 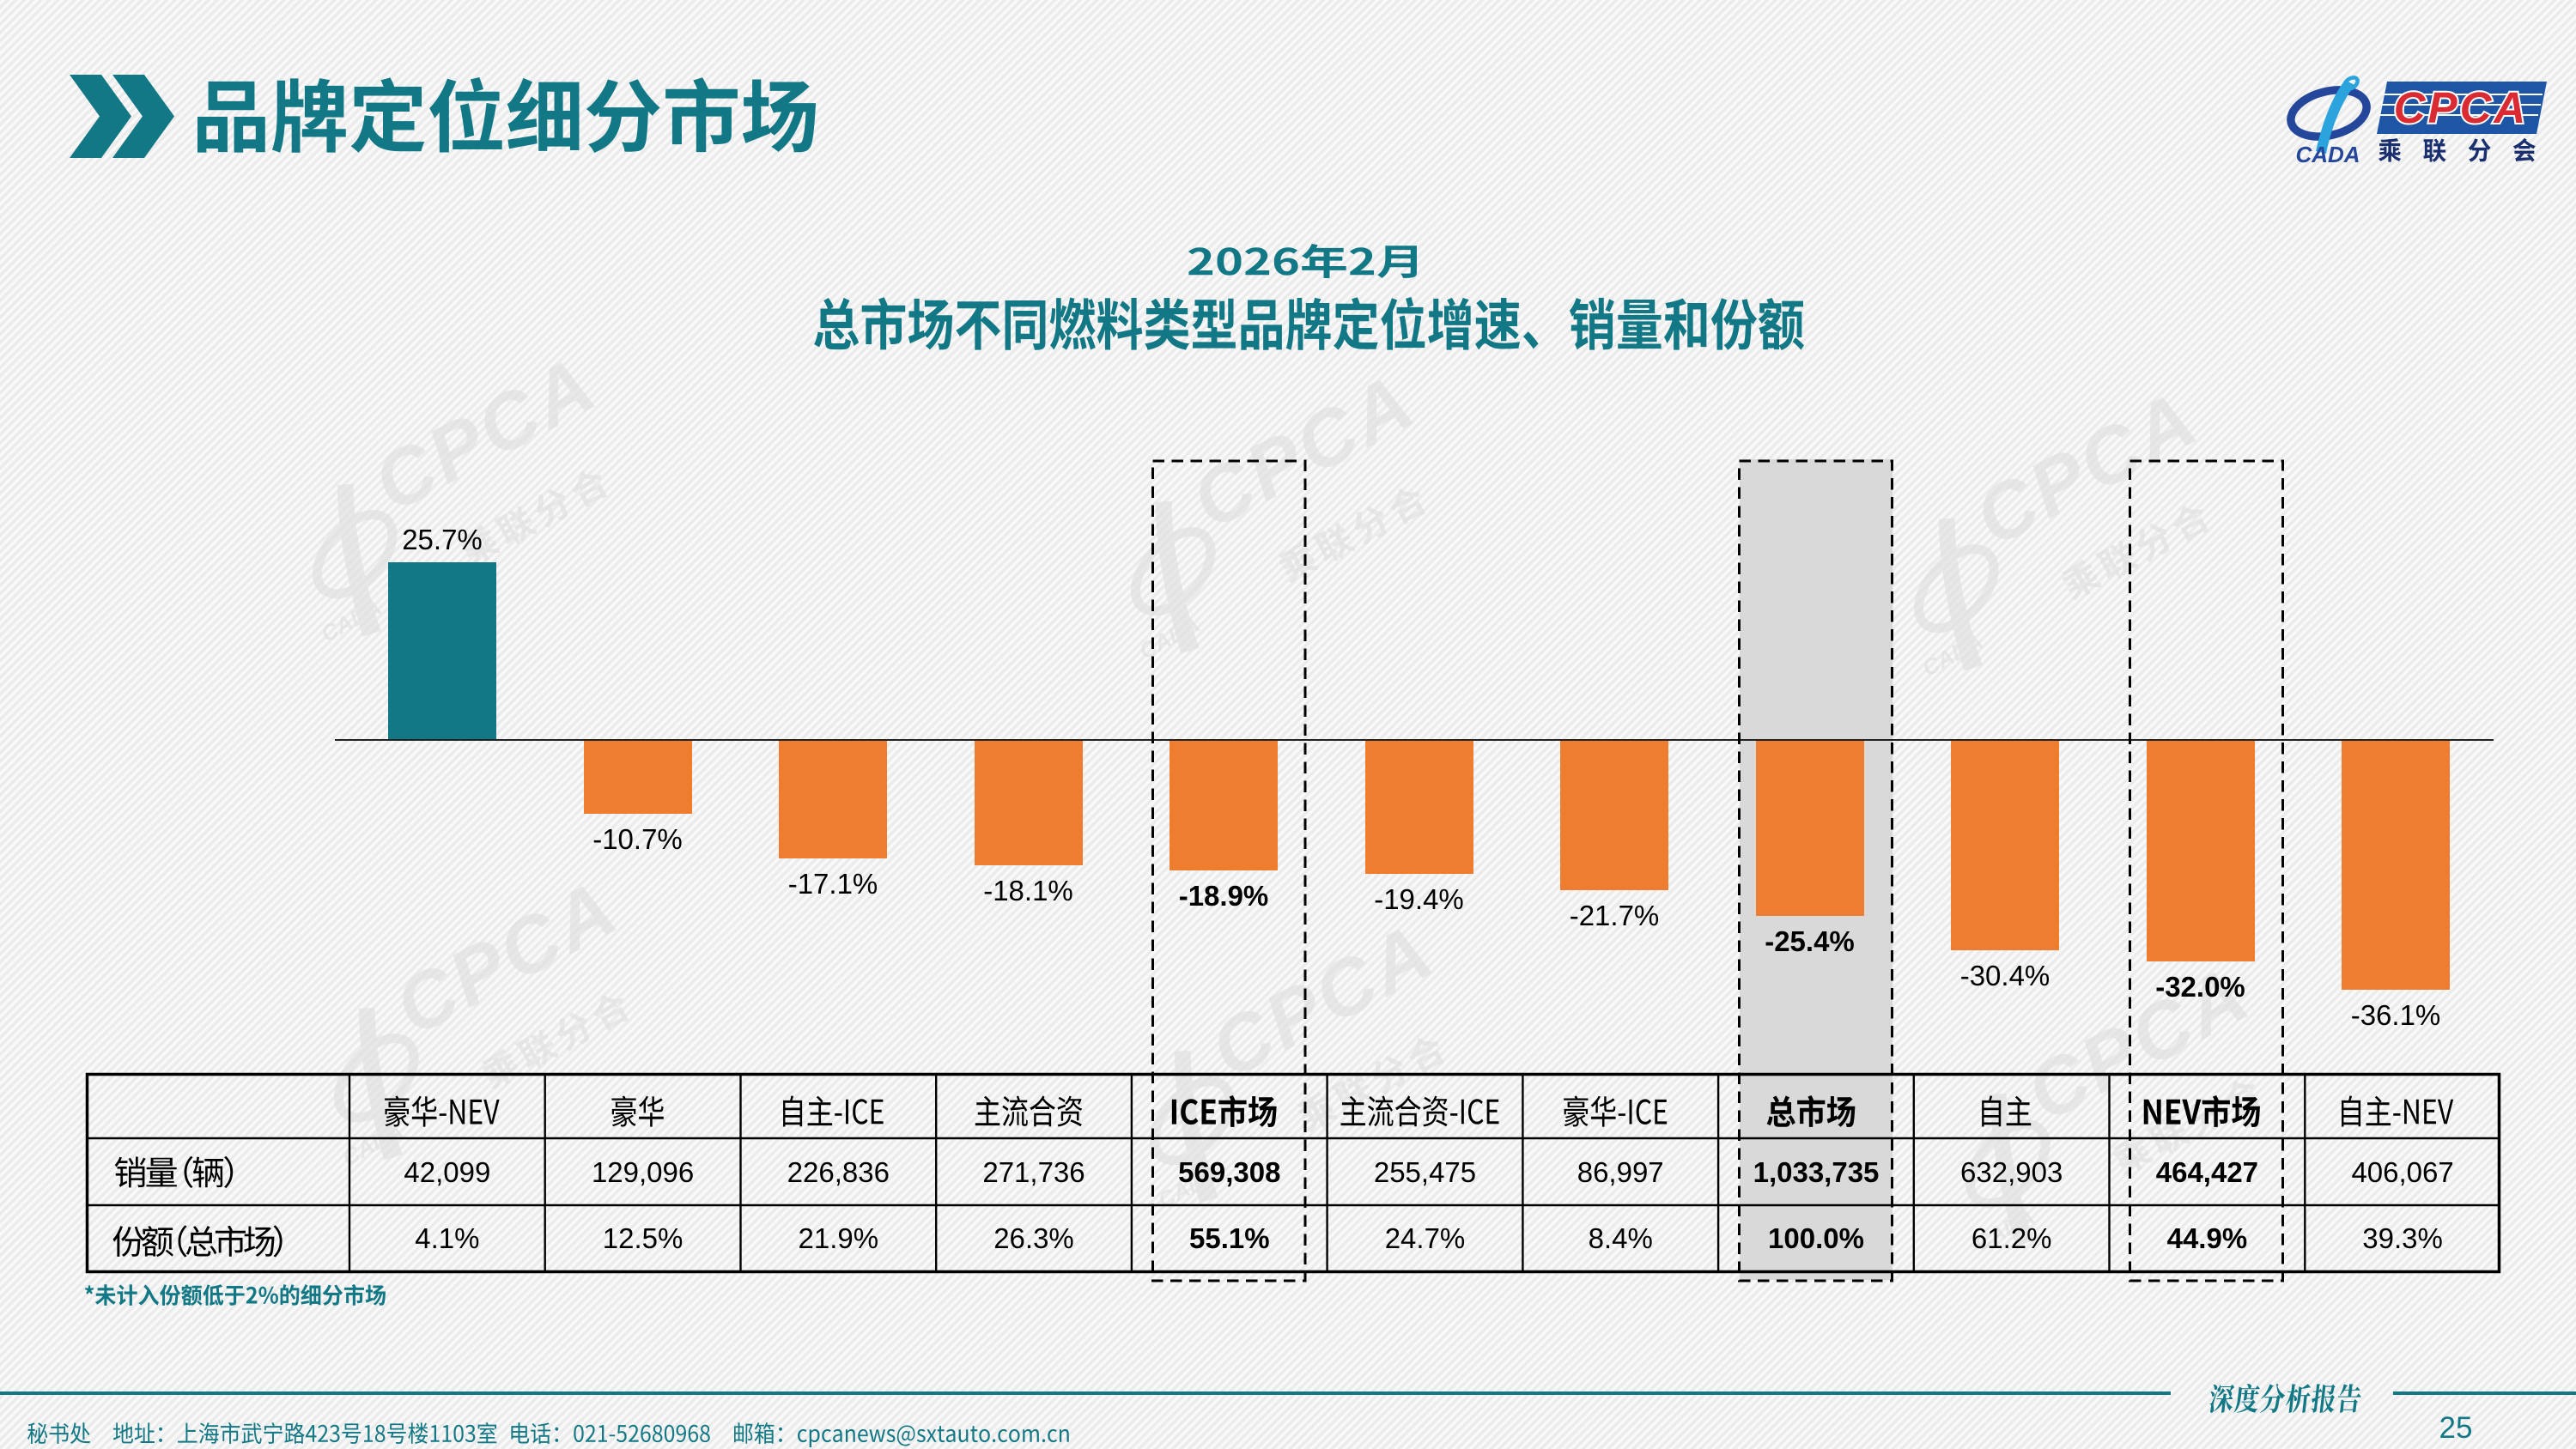 What do you see at coordinates (2462, 107) in the screenshot?
I see `svg-text: CPCA` at bounding box center [2462, 107].